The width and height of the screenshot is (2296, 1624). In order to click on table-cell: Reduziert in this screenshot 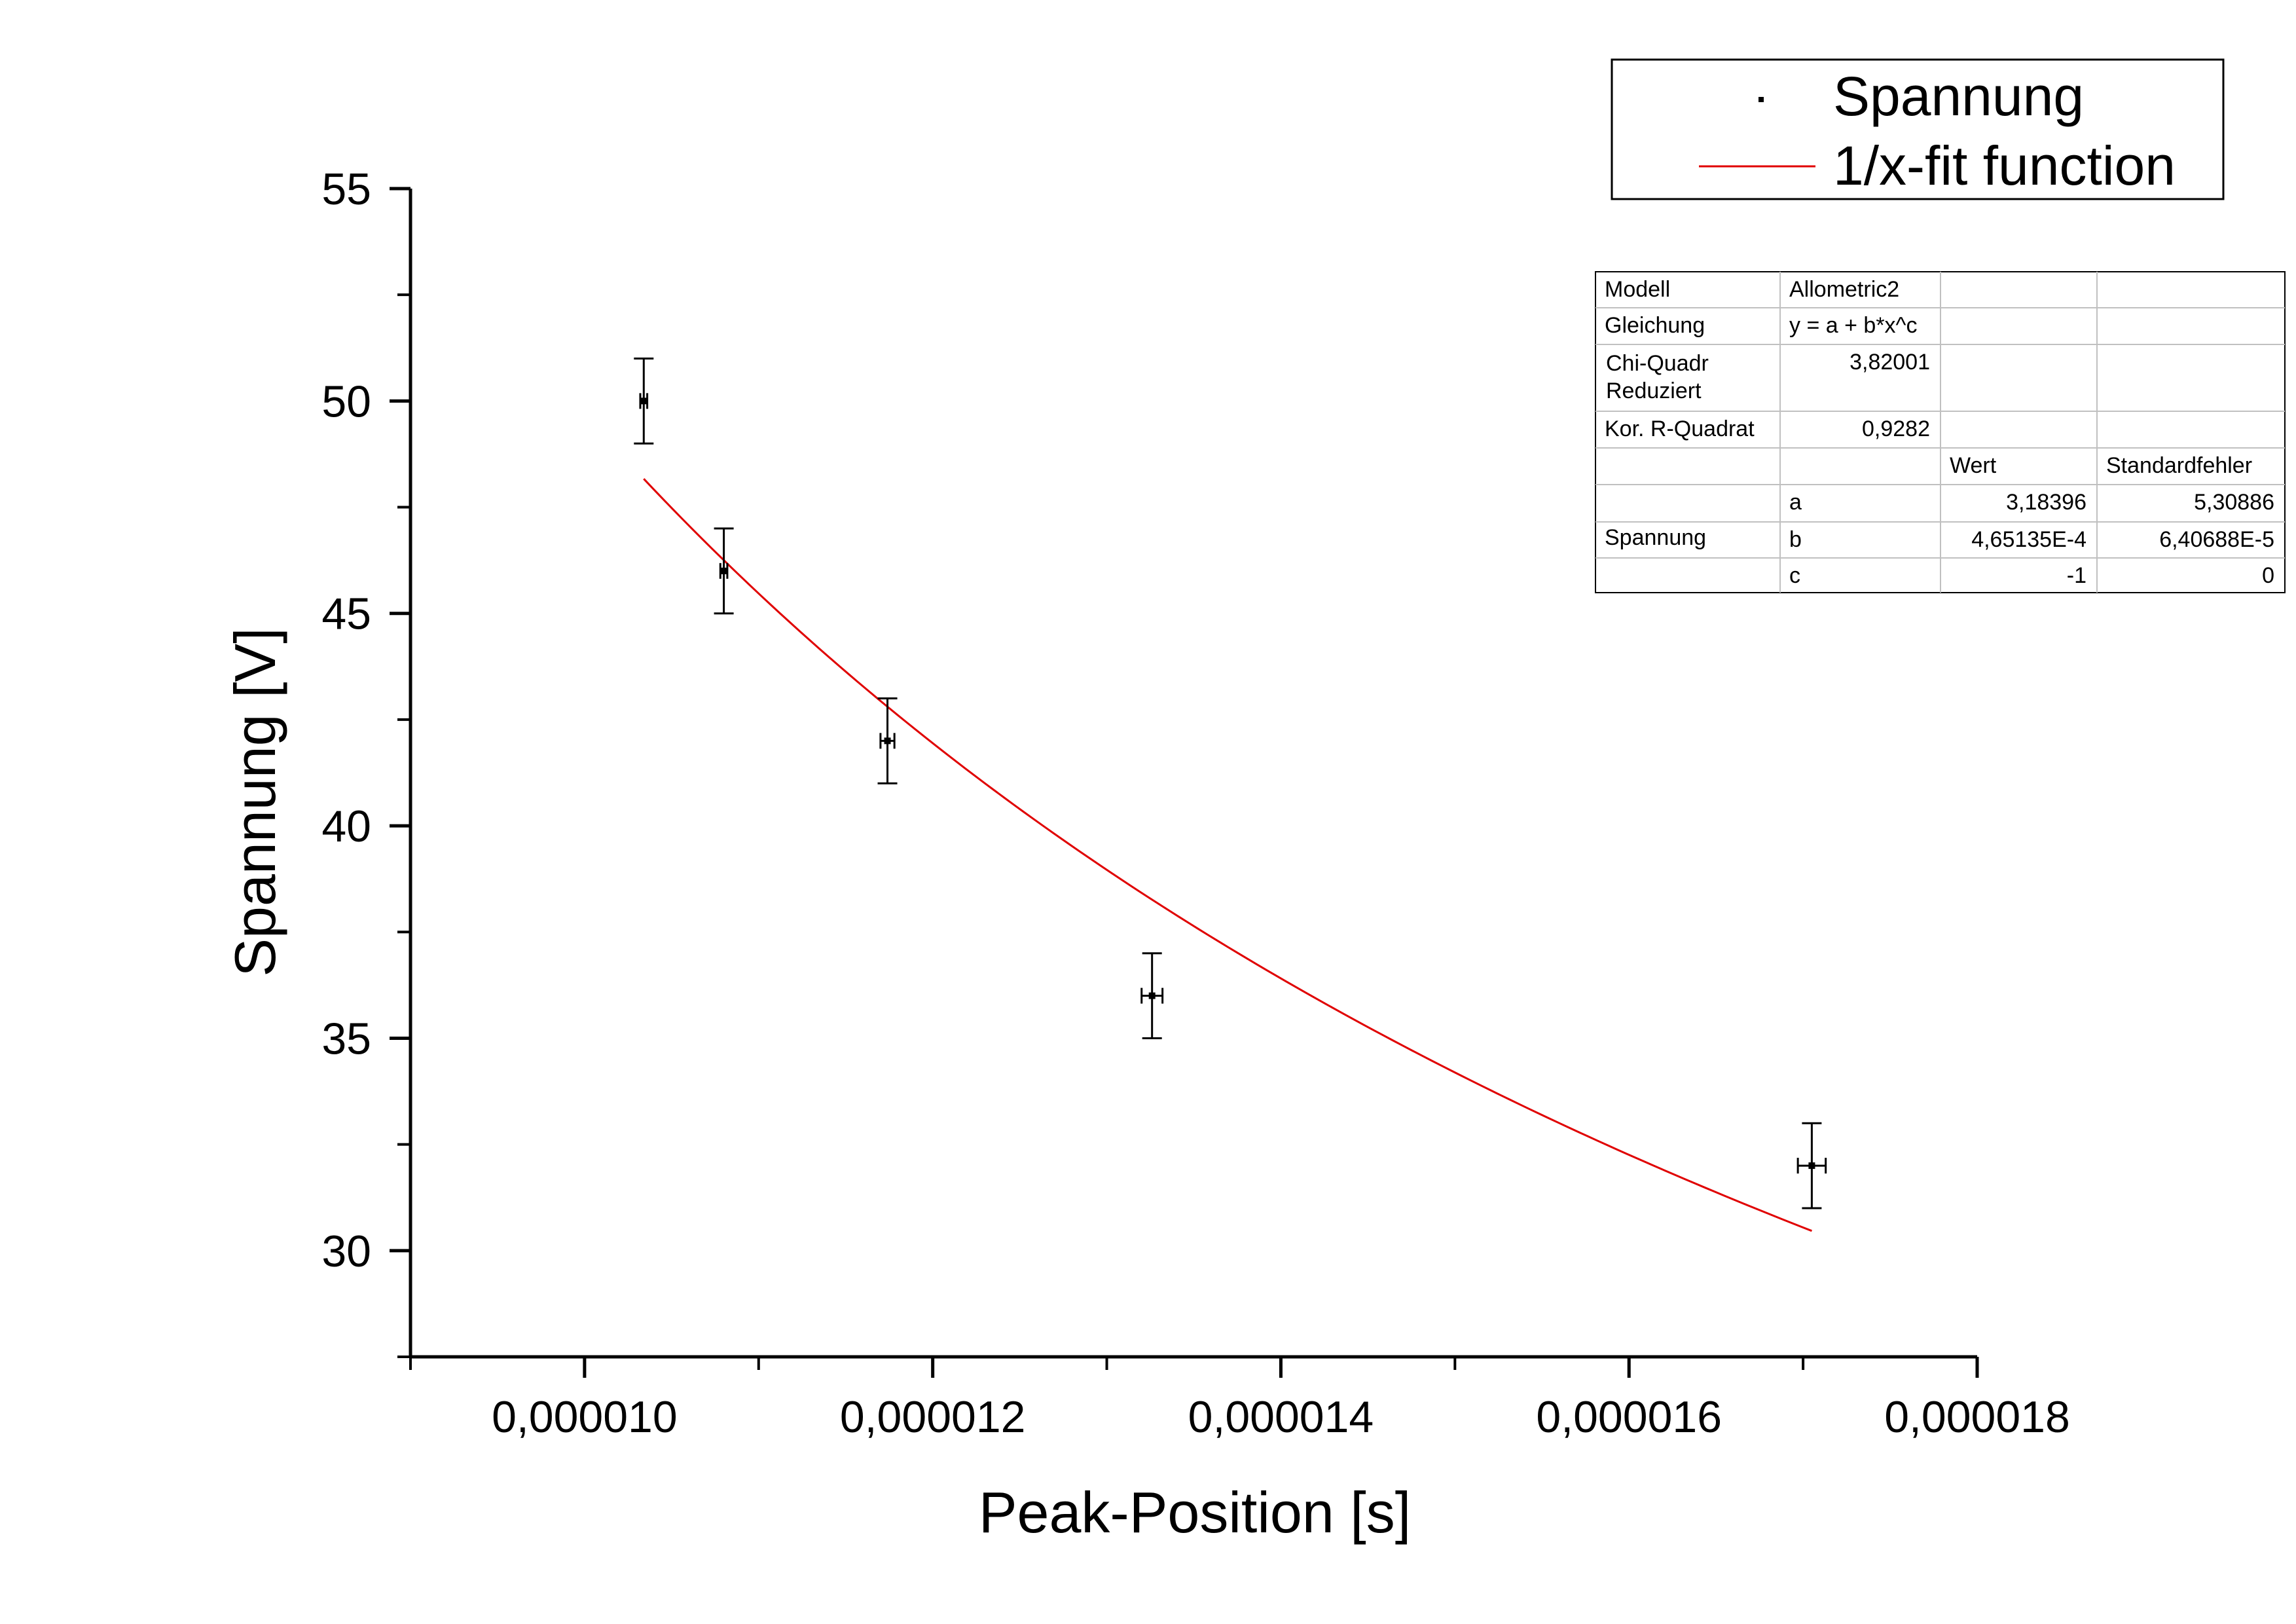, I will do `click(1654, 390)`.